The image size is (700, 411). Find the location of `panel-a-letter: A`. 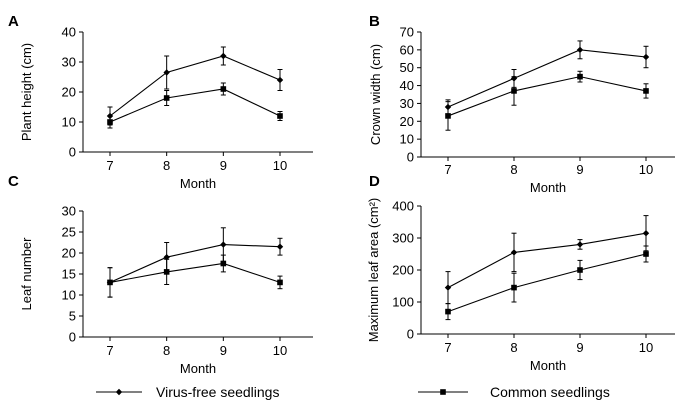

panel-a-letter: A is located at coordinates (13, 21).